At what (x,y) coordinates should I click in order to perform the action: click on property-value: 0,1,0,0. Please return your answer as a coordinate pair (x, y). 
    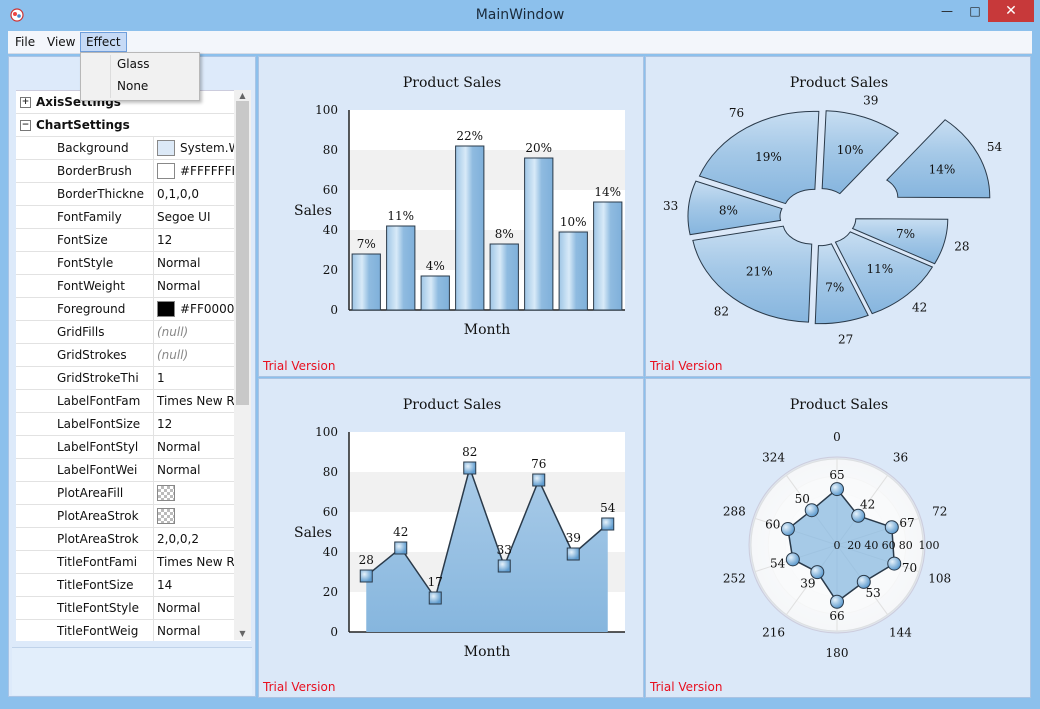
    Looking at the image, I should click on (195, 194).